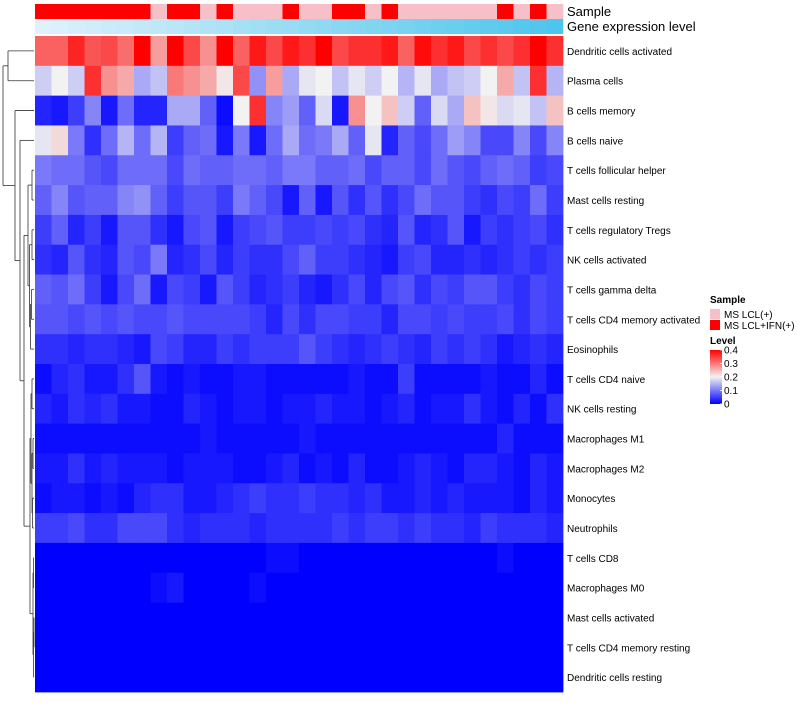 The width and height of the screenshot is (800, 705). What do you see at coordinates (592, 350) in the screenshot?
I see `row-label: Eosinophils` at bounding box center [592, 350].